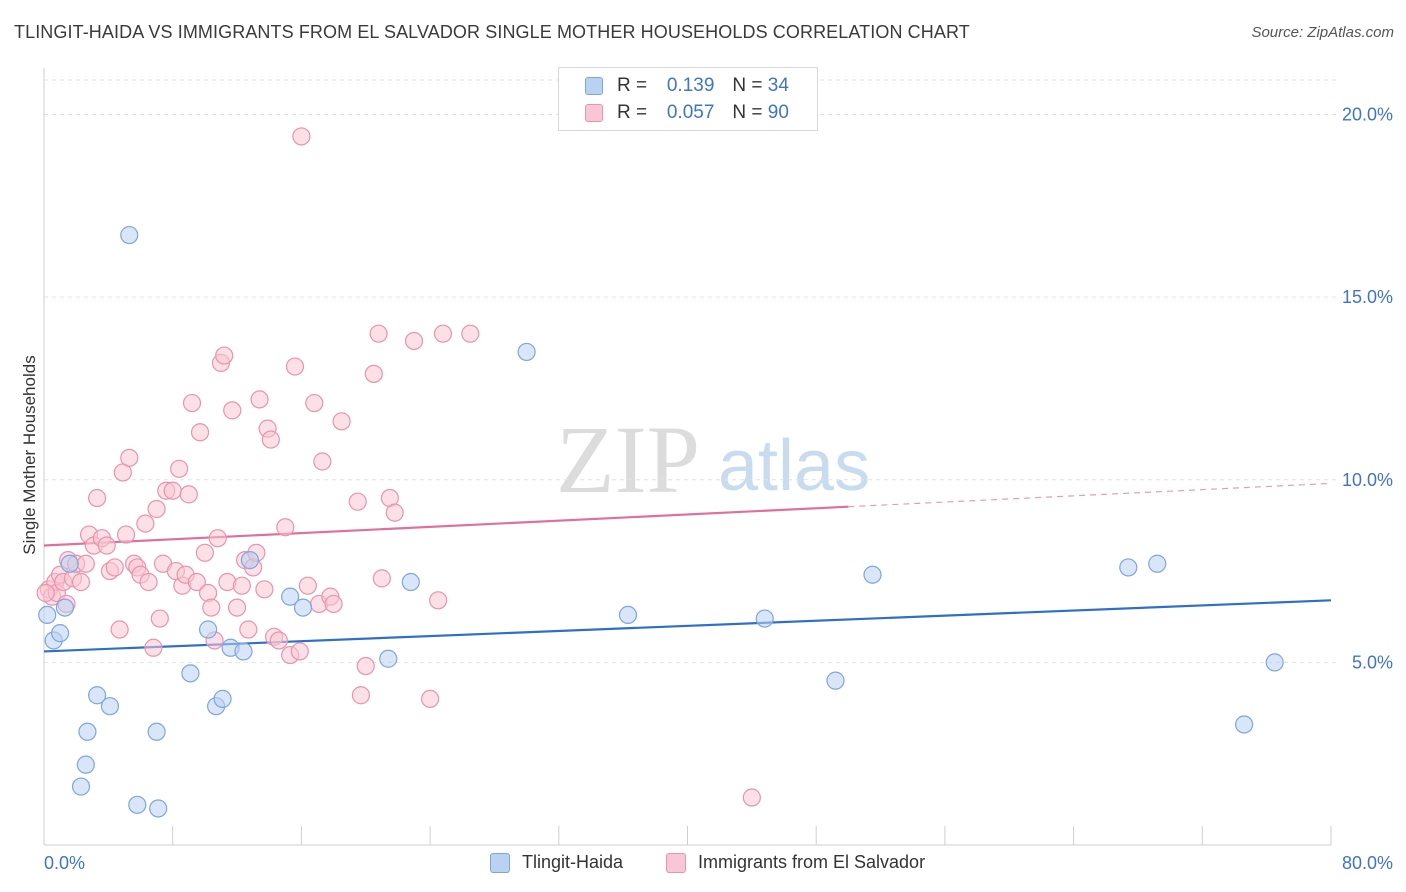 The width and height of the screenshot is (1406, 892). What do you see at coordinates (1367, 297) in the screenshot?
I see `y-tick-label: 15.0%` at bounding box center [1367, 297].